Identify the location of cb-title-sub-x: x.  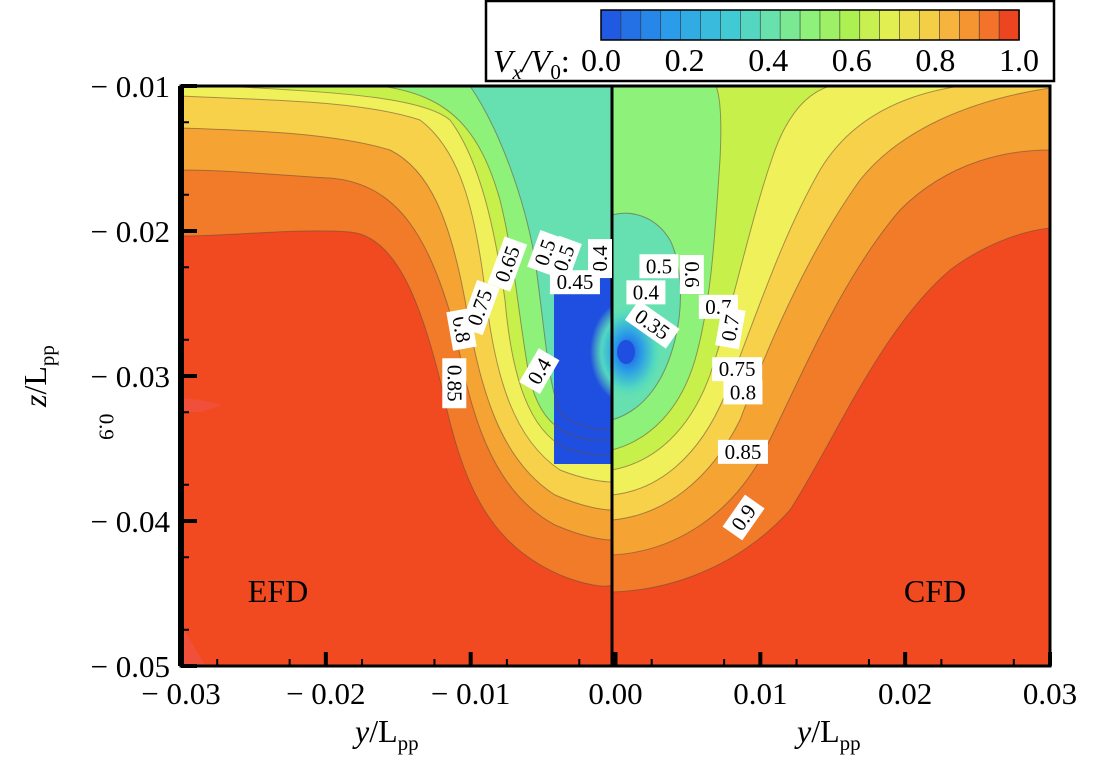
(517, 72).